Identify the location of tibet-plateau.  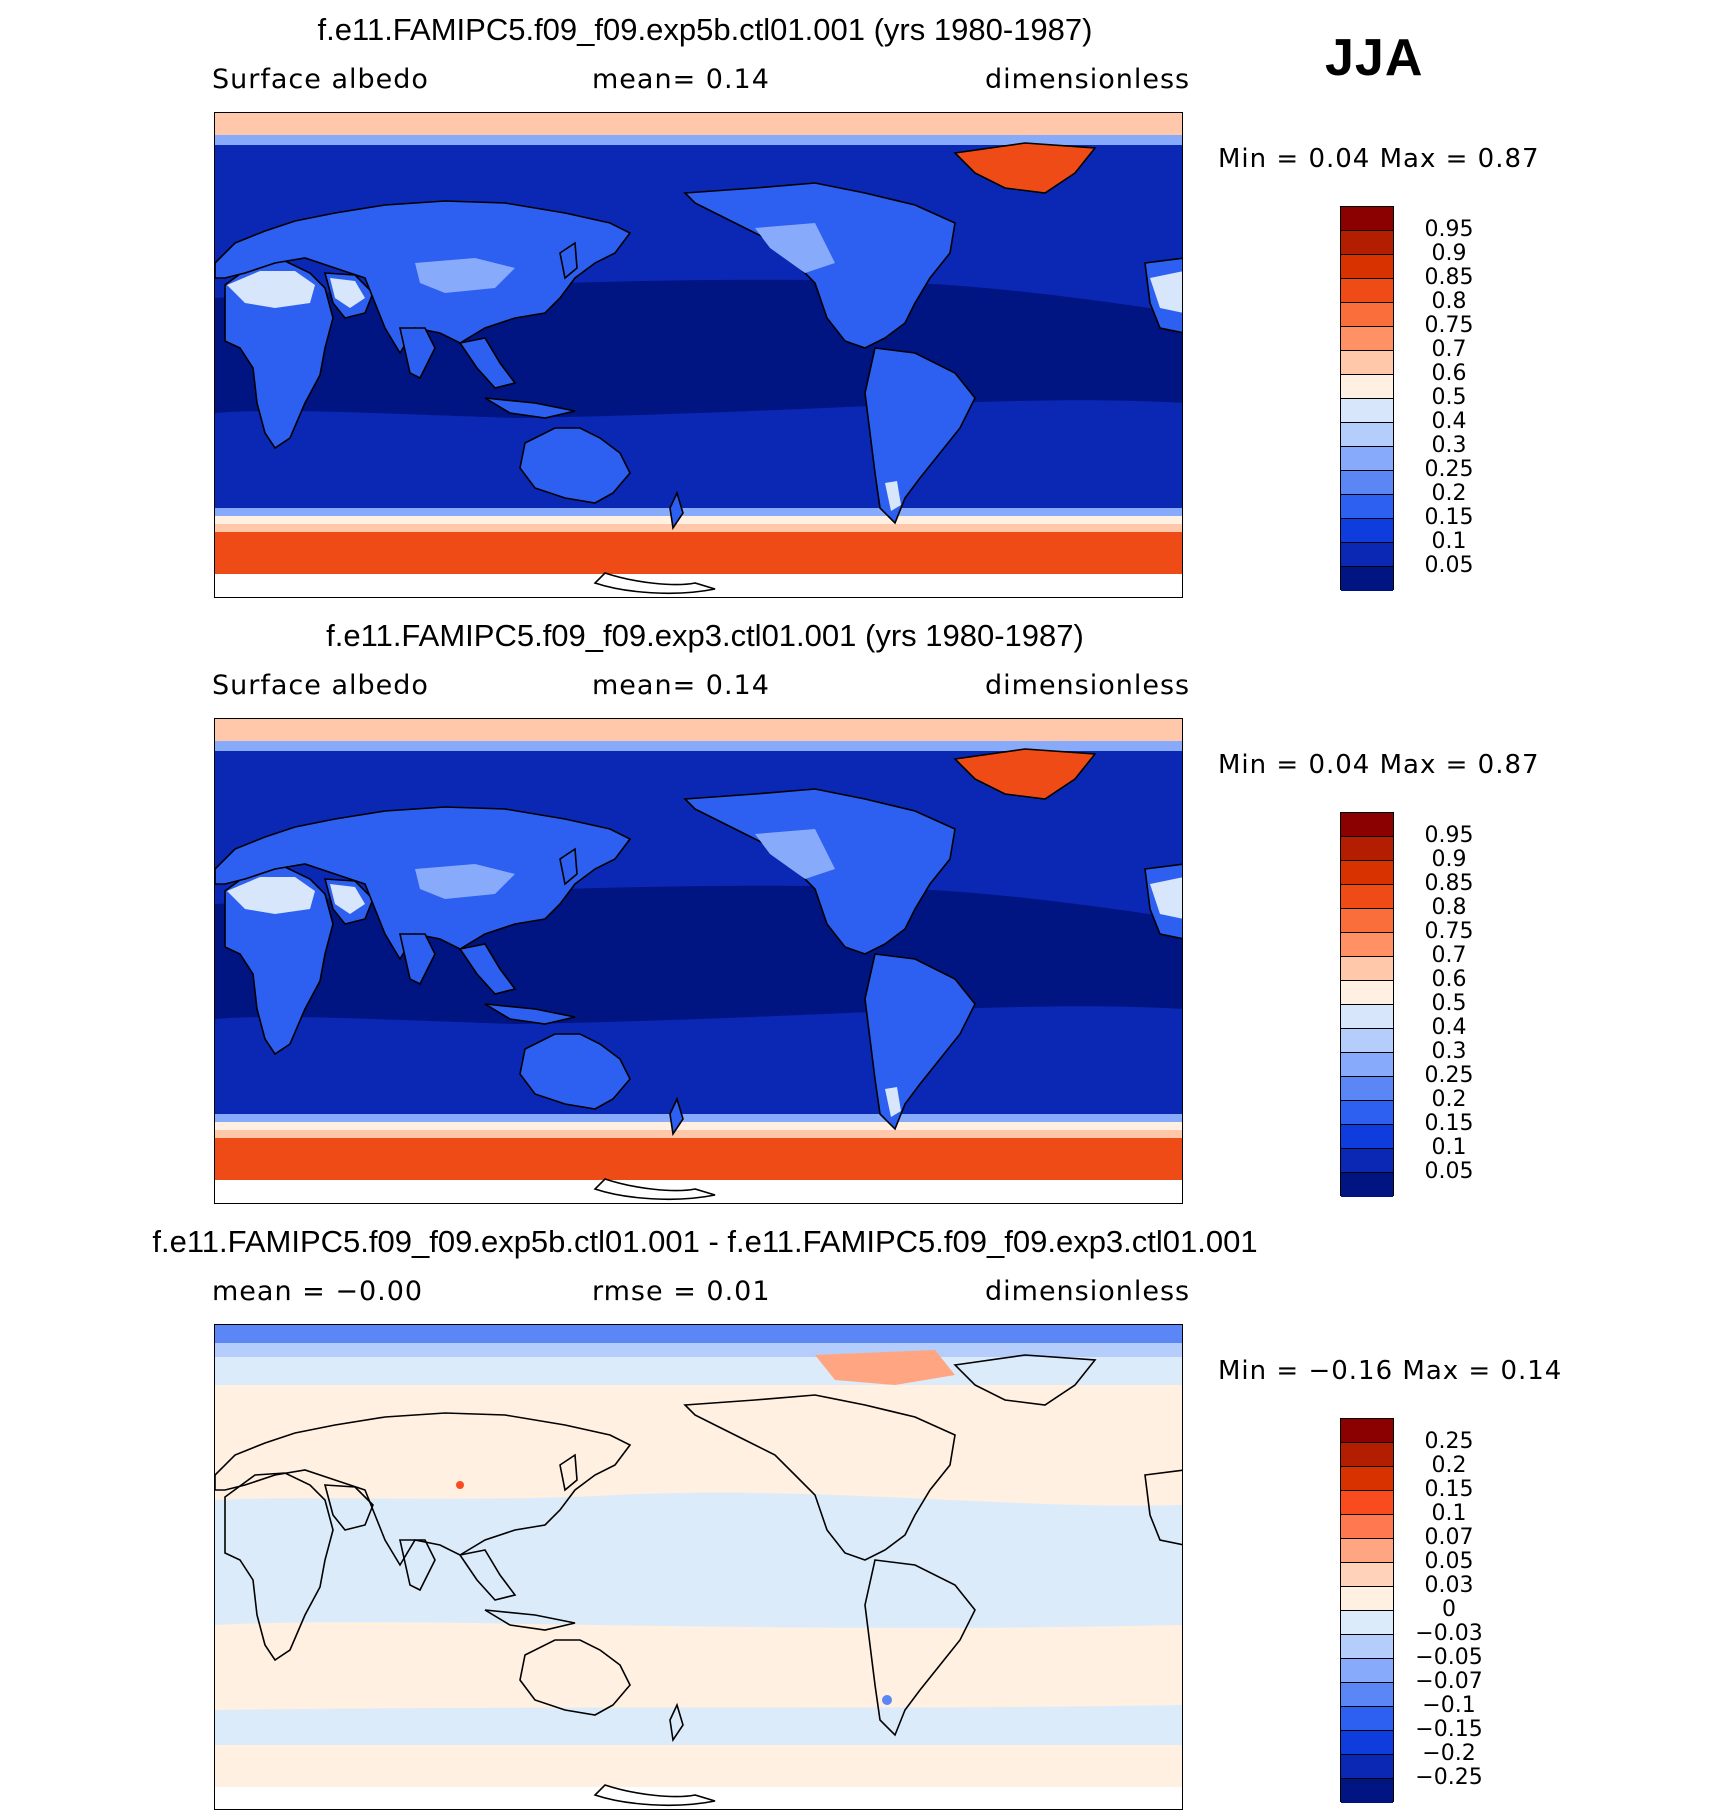
(465, 275).